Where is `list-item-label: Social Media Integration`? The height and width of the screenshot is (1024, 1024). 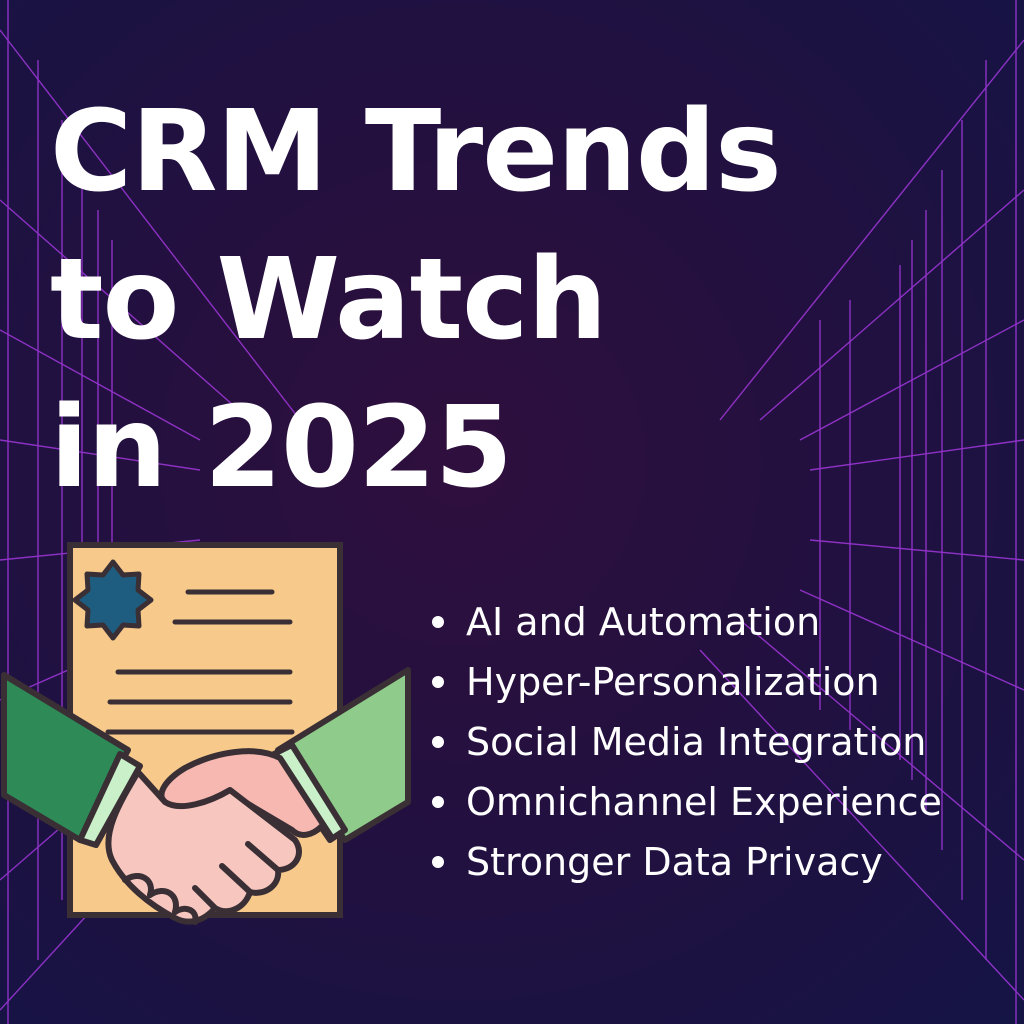 list-item-label: Social Media Integration is located at coordinates (696, 742).